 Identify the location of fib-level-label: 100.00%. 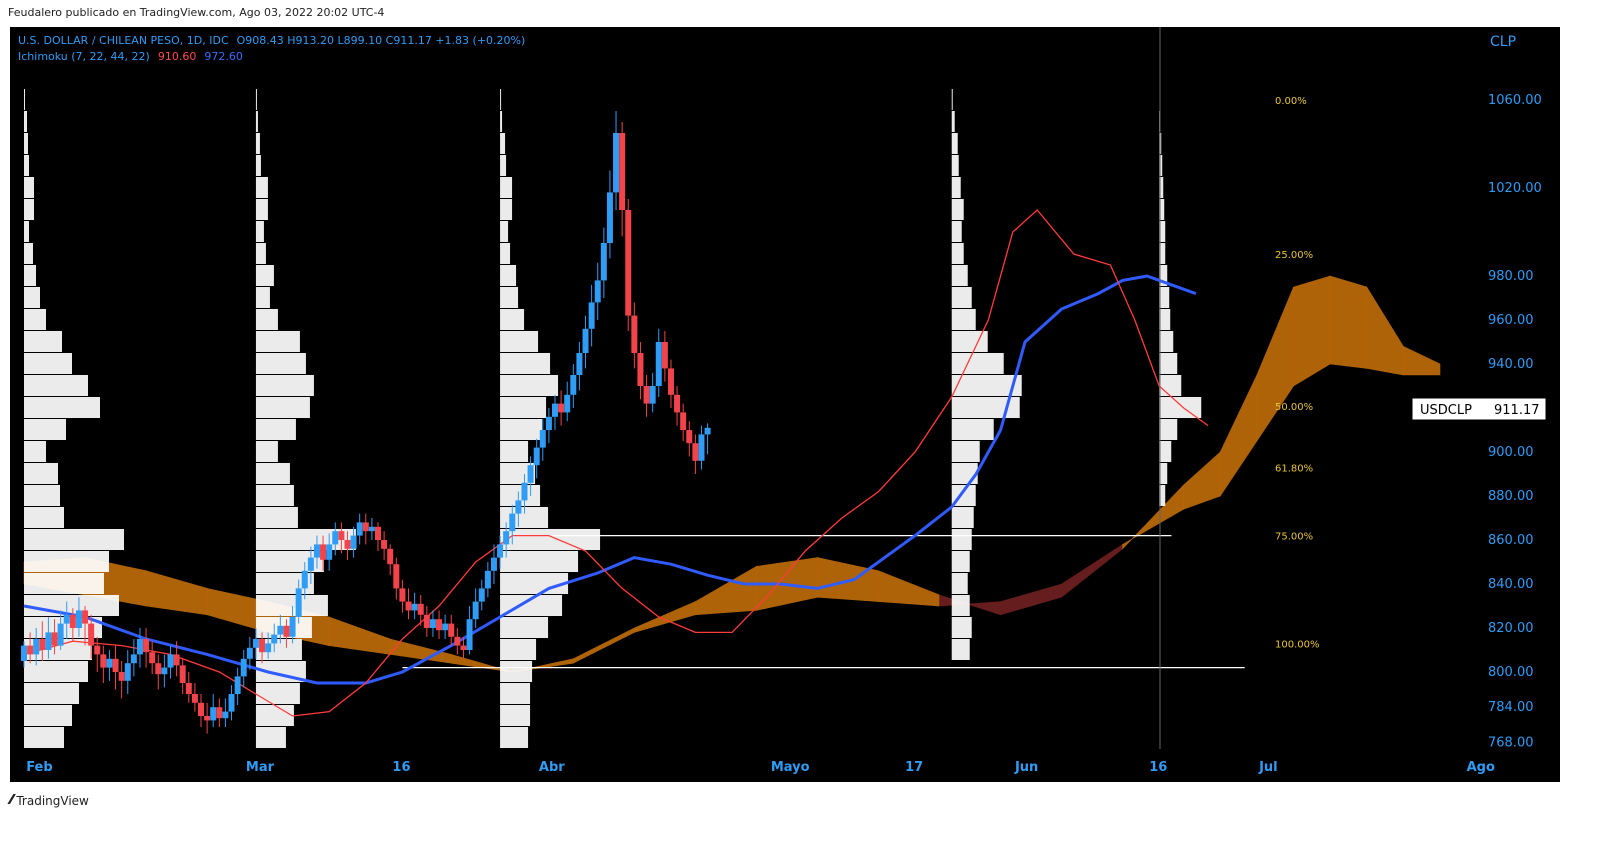
(1297, 644).